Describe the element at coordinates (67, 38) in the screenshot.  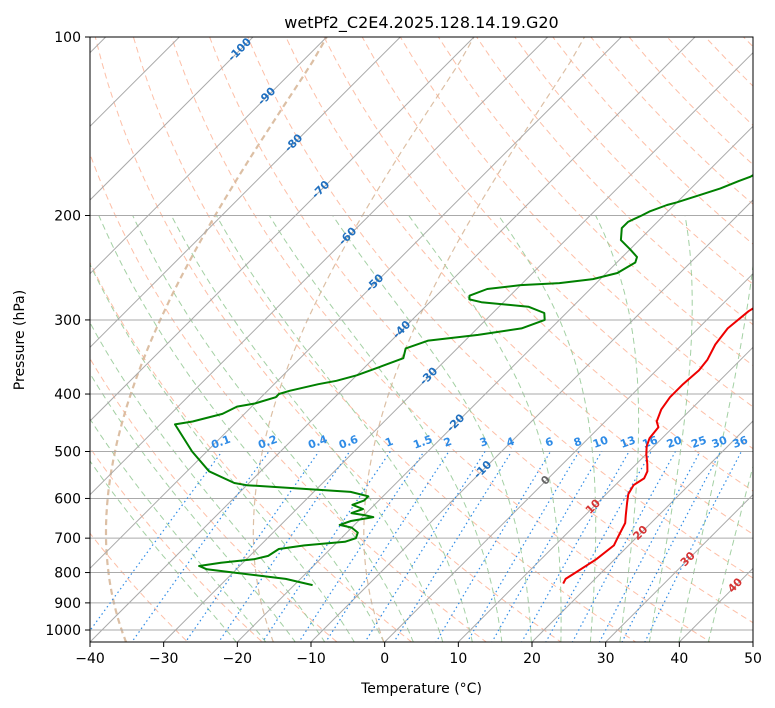
I see `y-tick-label: 100` at that location.